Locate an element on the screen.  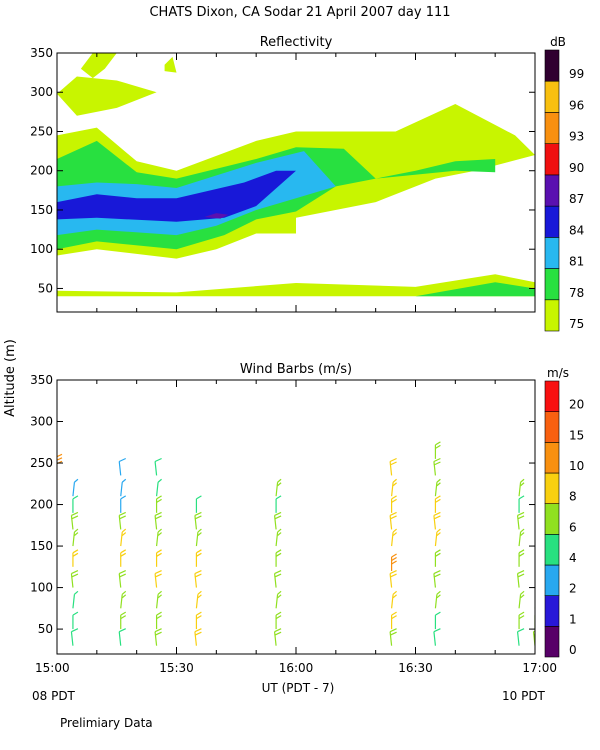
x-tick-label: 15:30 is located at coordinates (176, 668).